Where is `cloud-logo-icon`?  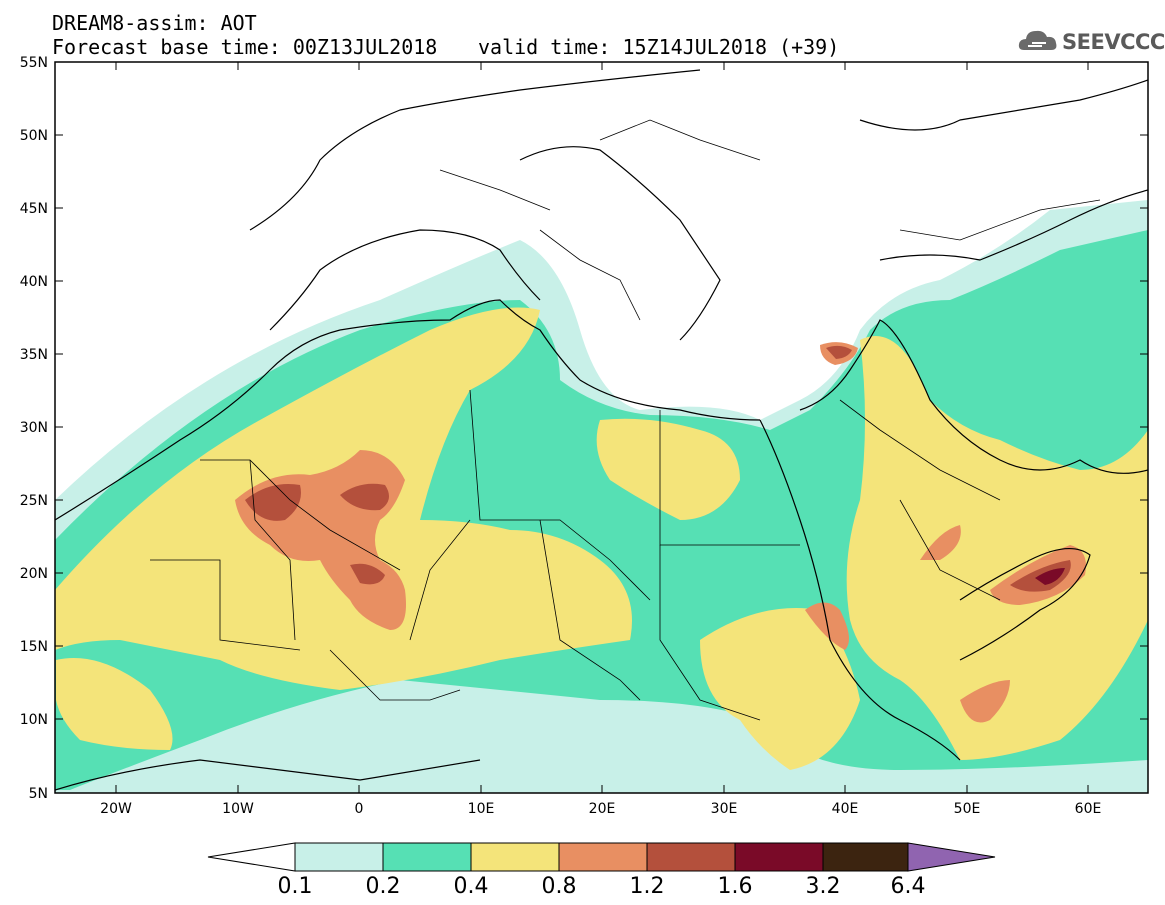 cloud-logo-icon is located at coordinates (1037, 40).